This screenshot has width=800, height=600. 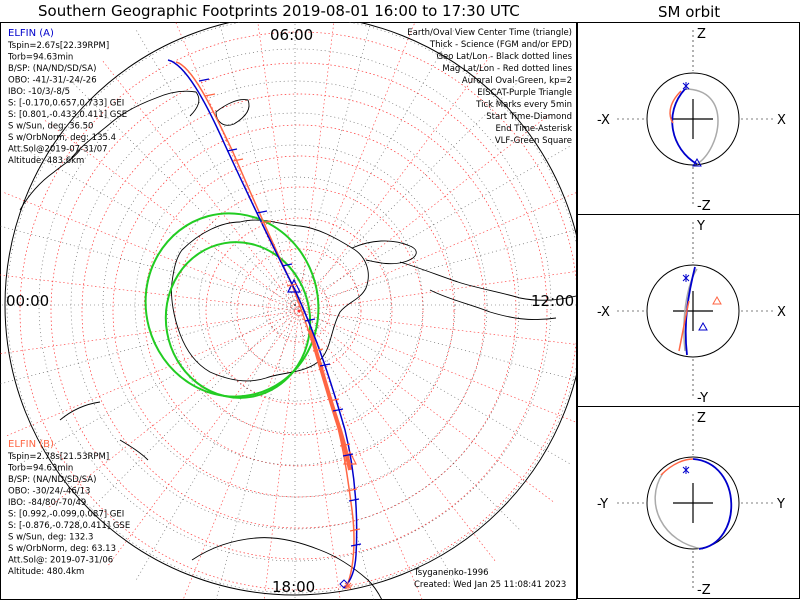 What do you see at coordinates (701, 418) in the screenshot?
I see `axis-label-top: Z` at bounding box center [701, 418].